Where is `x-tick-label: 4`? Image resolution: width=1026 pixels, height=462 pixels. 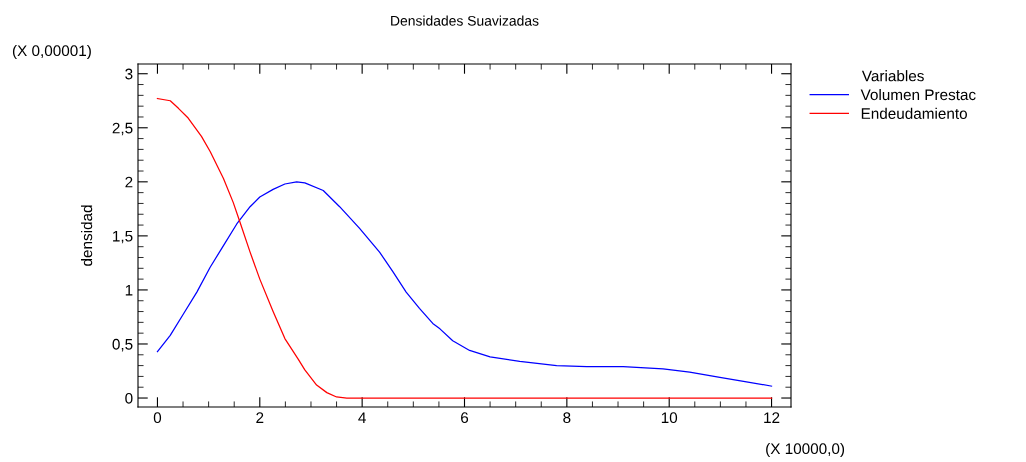 x-tick-label: 4 is located at coordinates (362, 417).